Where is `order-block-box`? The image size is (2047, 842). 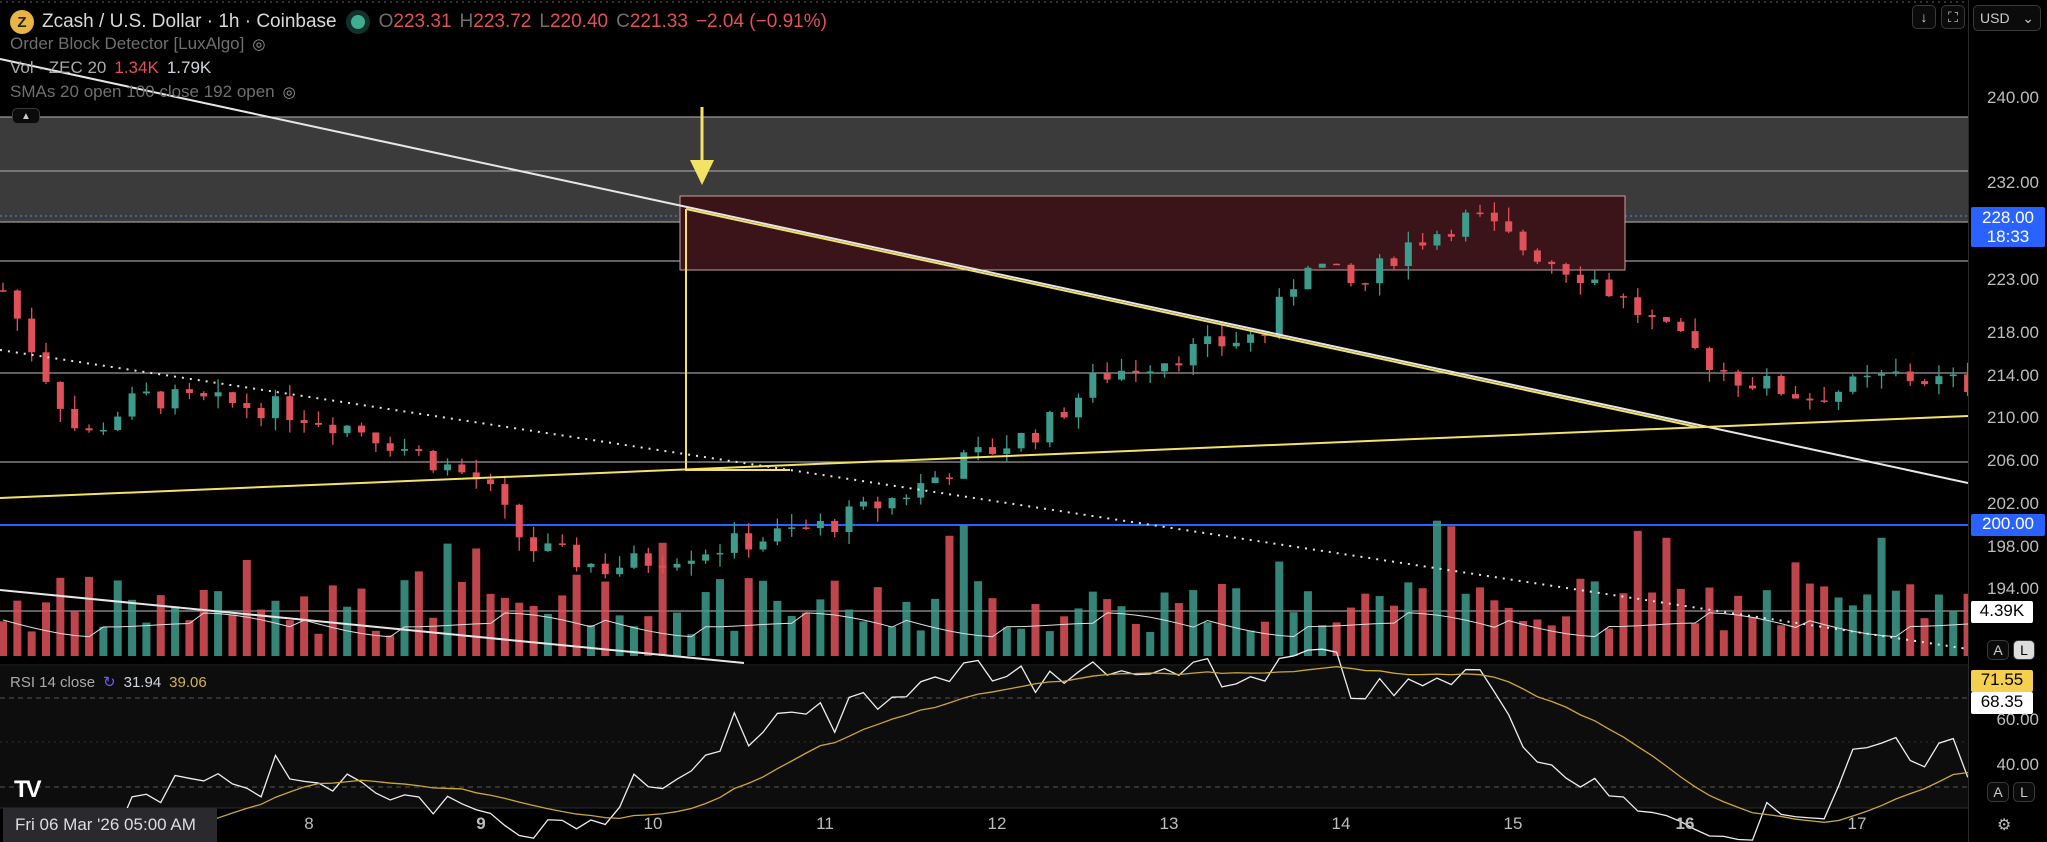 order-block-box is located at coordinates (1152, 233).